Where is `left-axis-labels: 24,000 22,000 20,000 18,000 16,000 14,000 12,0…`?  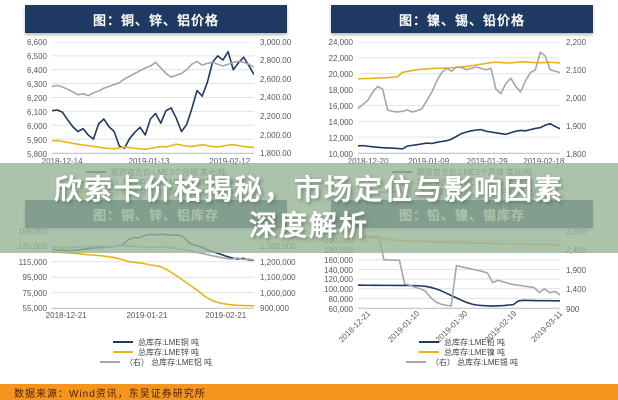 left-axis-labels: 24,000 22,000 20,000 18,000 16,000 14,000 12,0… is located at coordinates (340, 98).